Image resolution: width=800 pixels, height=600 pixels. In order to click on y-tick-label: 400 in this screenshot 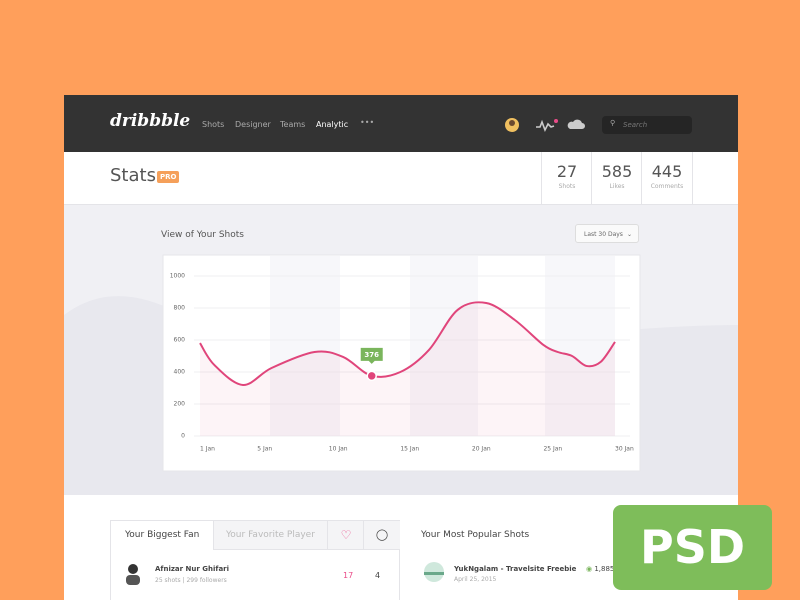, I will do `click(180, 372)`.